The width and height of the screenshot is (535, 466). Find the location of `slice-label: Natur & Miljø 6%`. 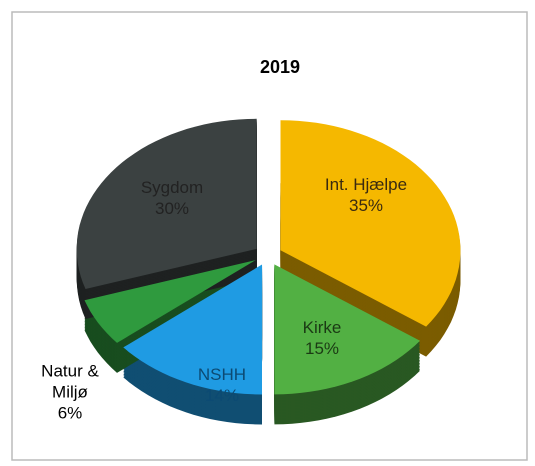

slice-label: Natur & Miljø 6% is located at coordinates (70, 392).